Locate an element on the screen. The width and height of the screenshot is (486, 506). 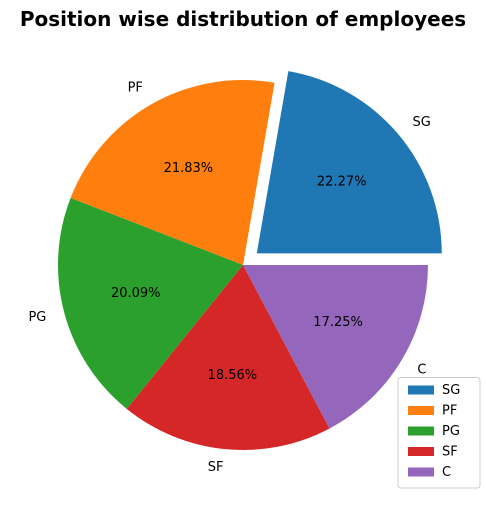
slice-c is located at coordinates (335, 347).